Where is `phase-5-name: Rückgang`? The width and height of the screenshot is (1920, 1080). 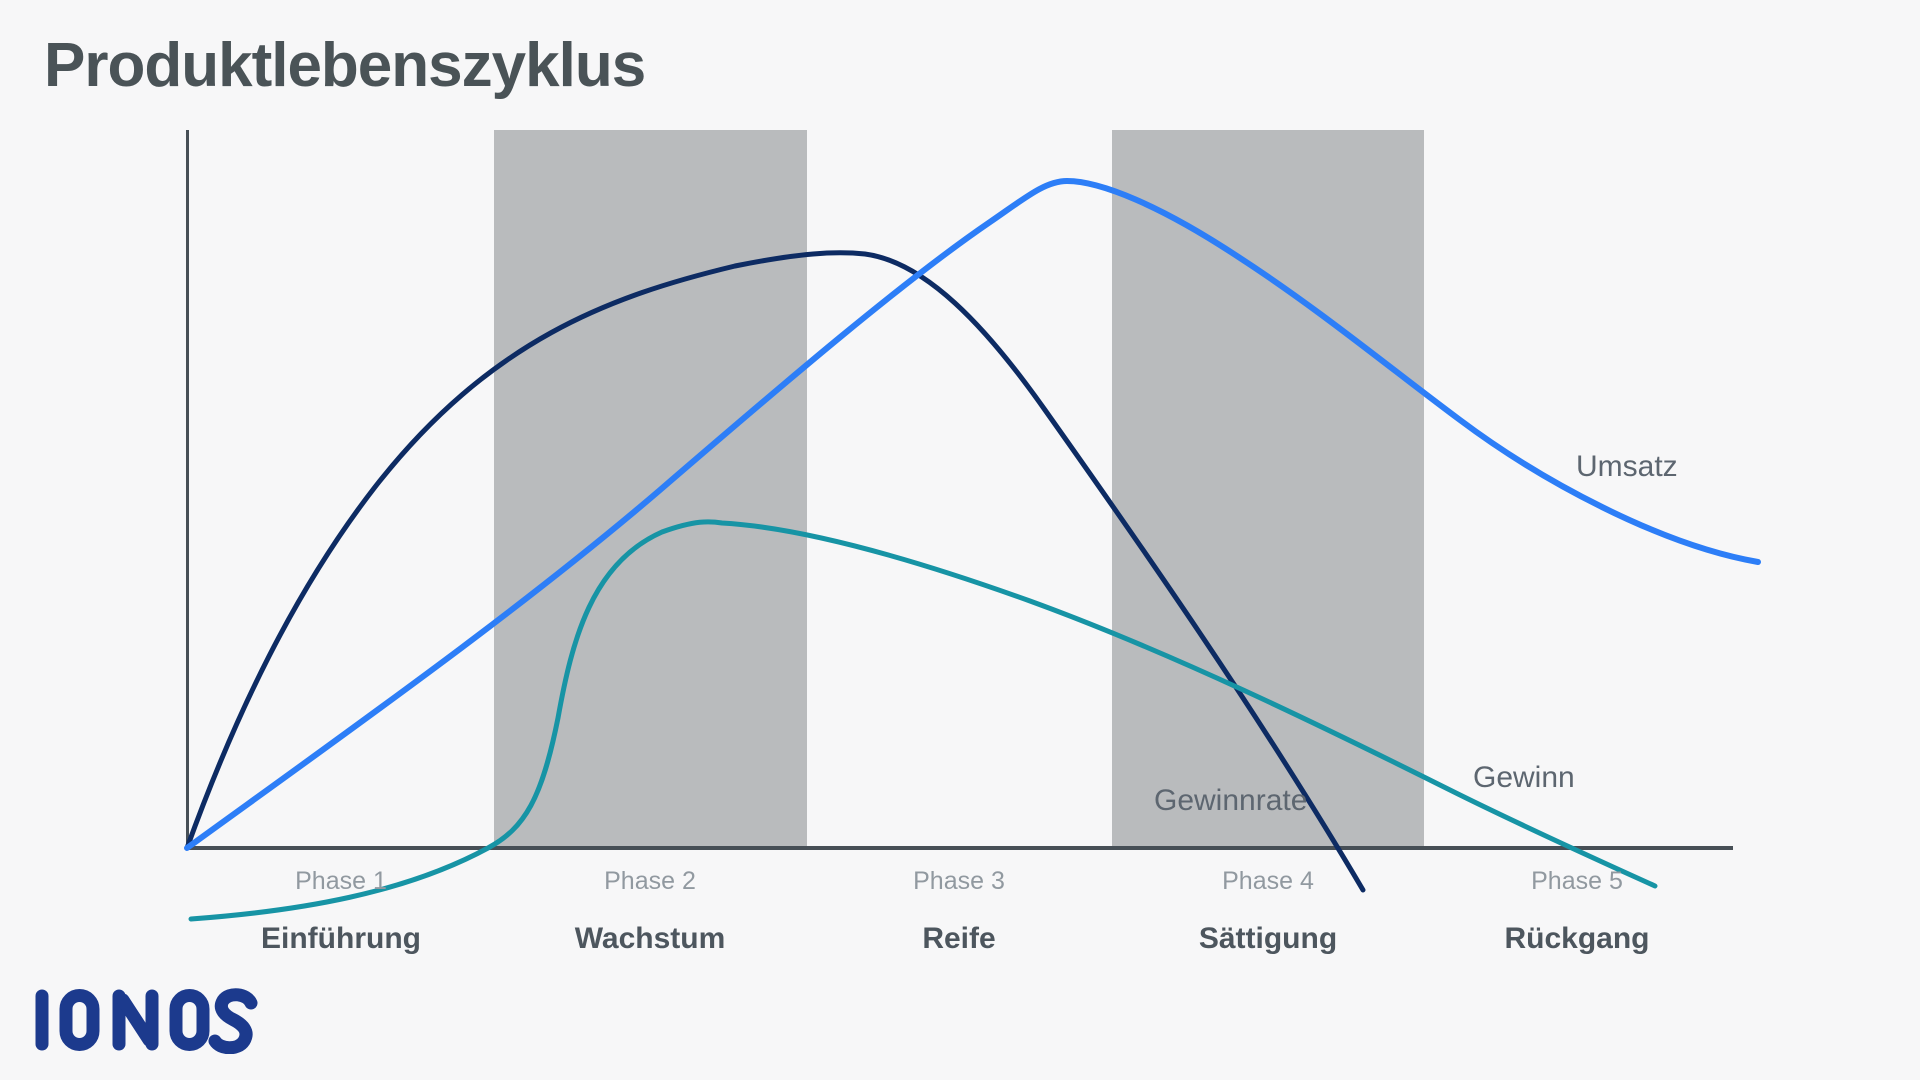 phase-5-name: Rückgang is located at coordinates (1577, 938).